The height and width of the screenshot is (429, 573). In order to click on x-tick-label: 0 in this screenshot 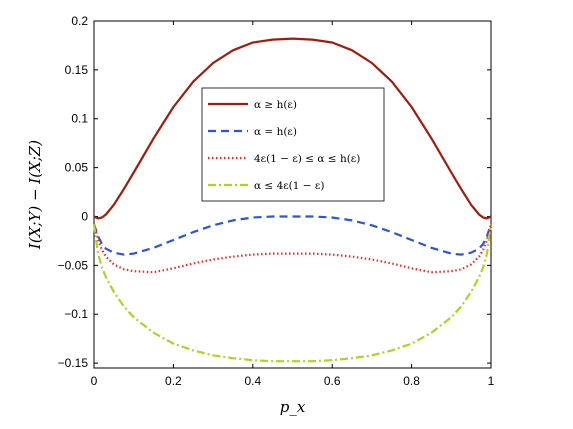, I will do `click(94, 381)`.